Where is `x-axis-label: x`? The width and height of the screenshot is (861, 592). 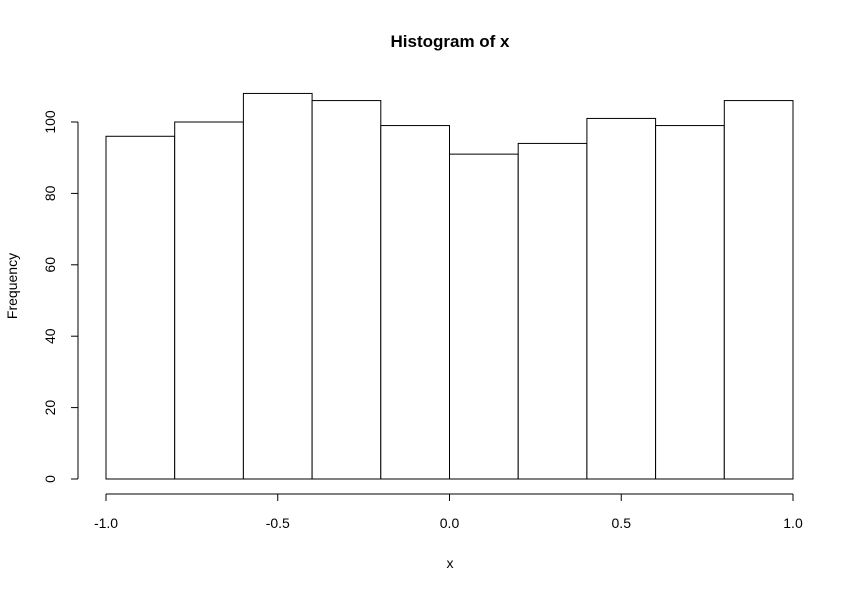 x-axis-label: x is located at coordinates (450, 563).